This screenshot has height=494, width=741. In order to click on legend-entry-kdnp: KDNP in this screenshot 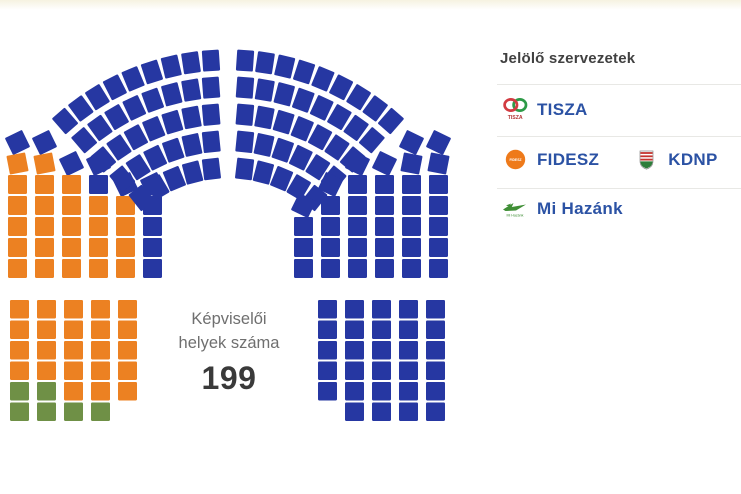, I will do `click(674, 160)`.